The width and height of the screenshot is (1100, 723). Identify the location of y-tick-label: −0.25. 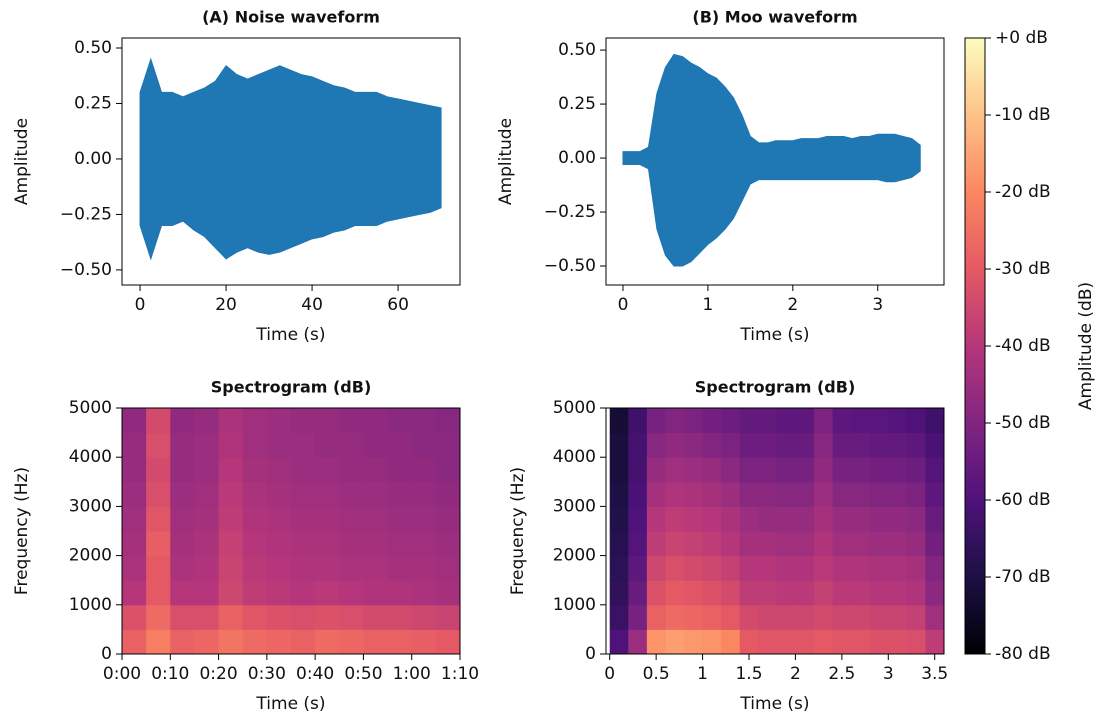
(570, 212).